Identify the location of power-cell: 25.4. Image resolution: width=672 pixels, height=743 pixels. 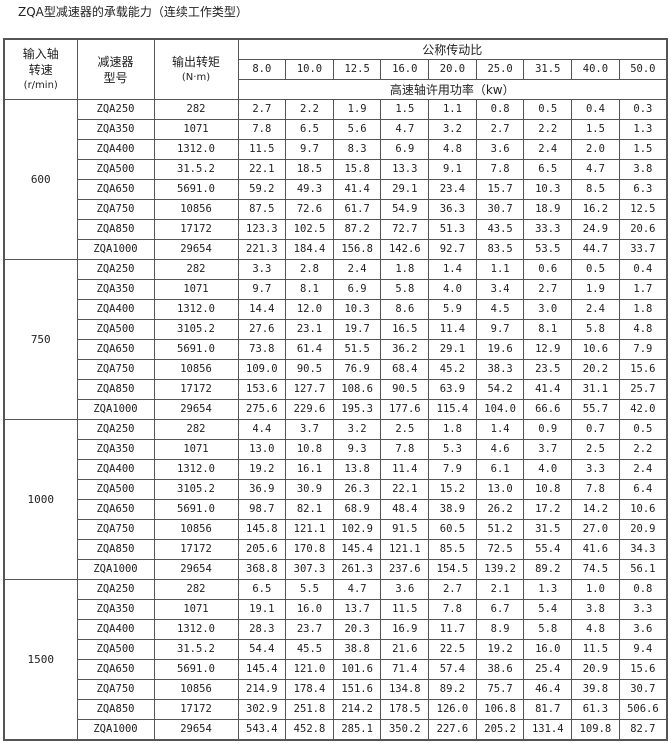
(548, 669).